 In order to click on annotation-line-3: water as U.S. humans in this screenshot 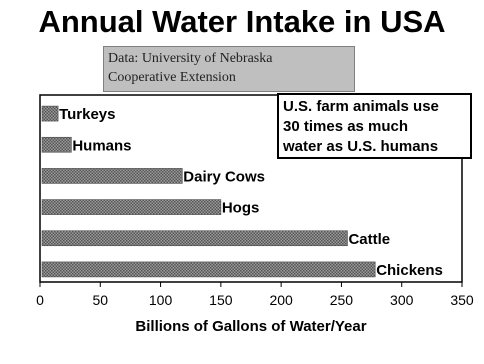, I will do `click(374, 147)`.